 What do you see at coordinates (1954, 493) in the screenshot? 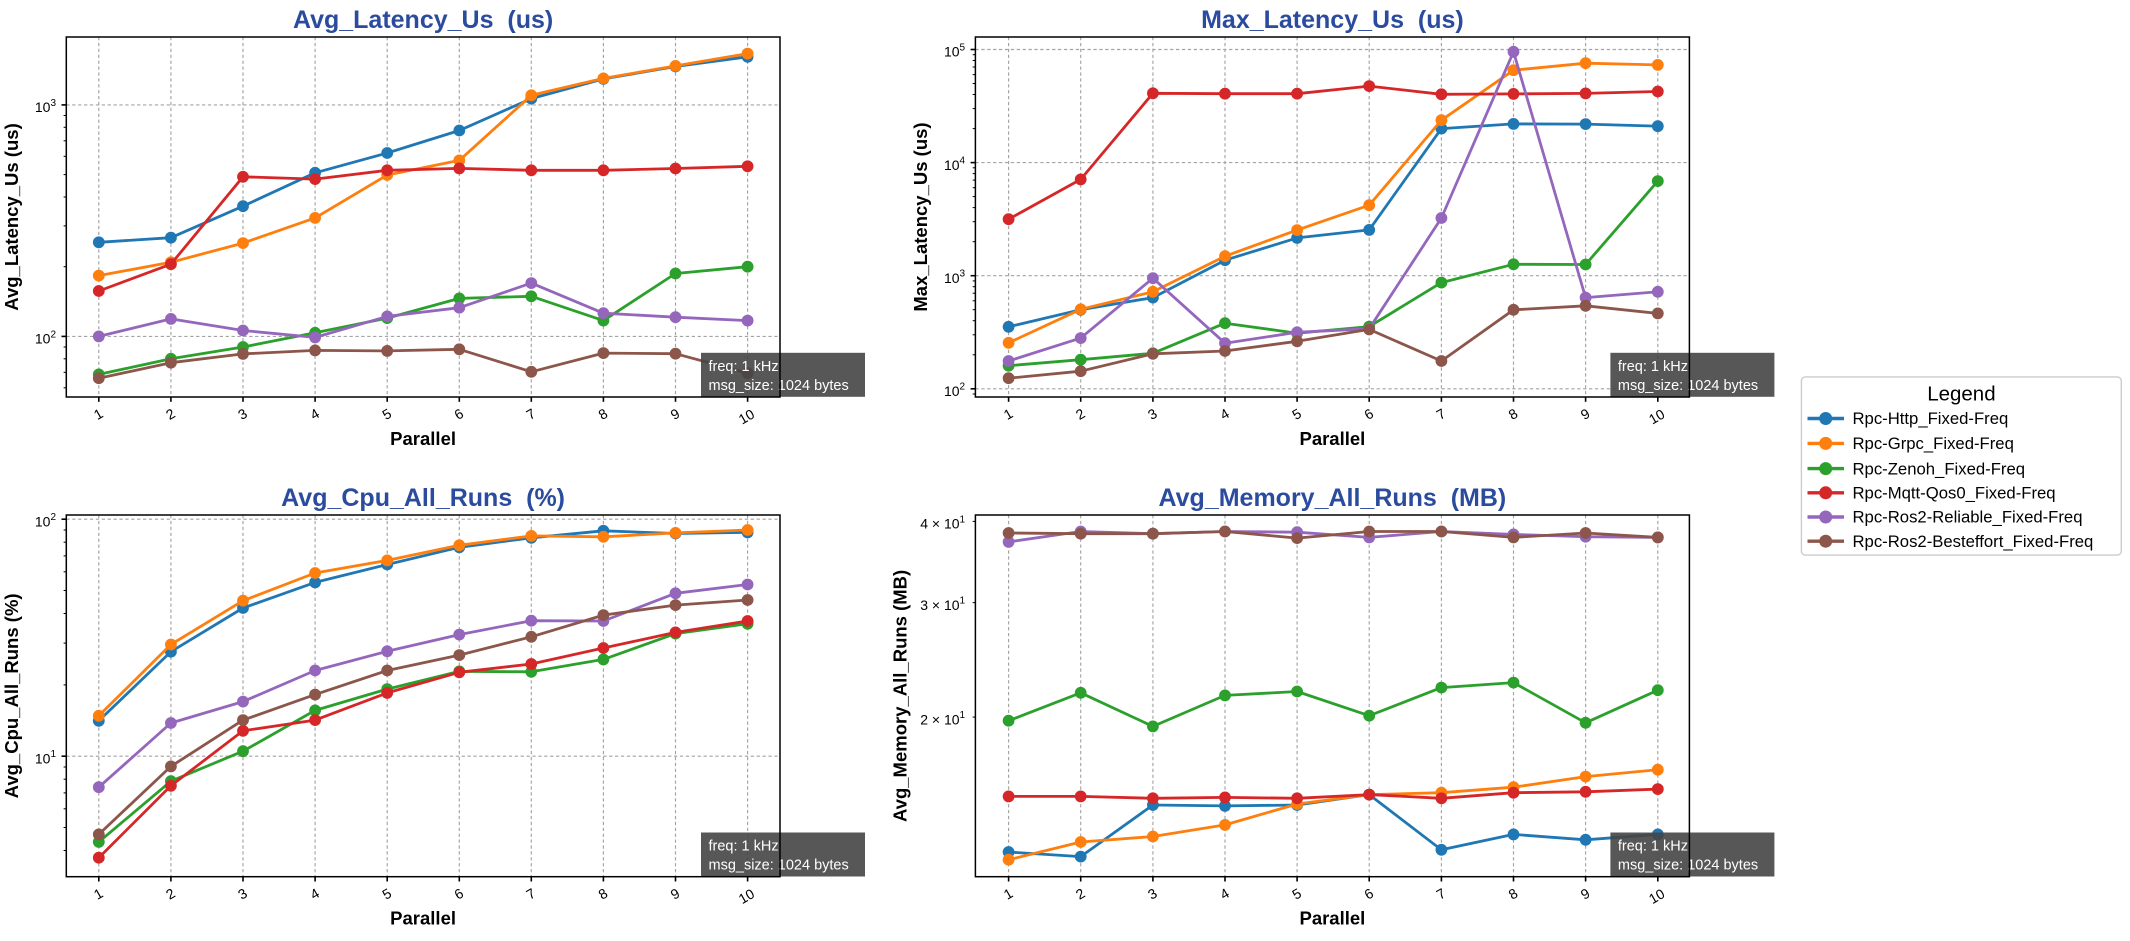
I see `svg-text: Rpc-Mqtt-Qos0_Fixed-Freq` at bounding box center [1954, 493].